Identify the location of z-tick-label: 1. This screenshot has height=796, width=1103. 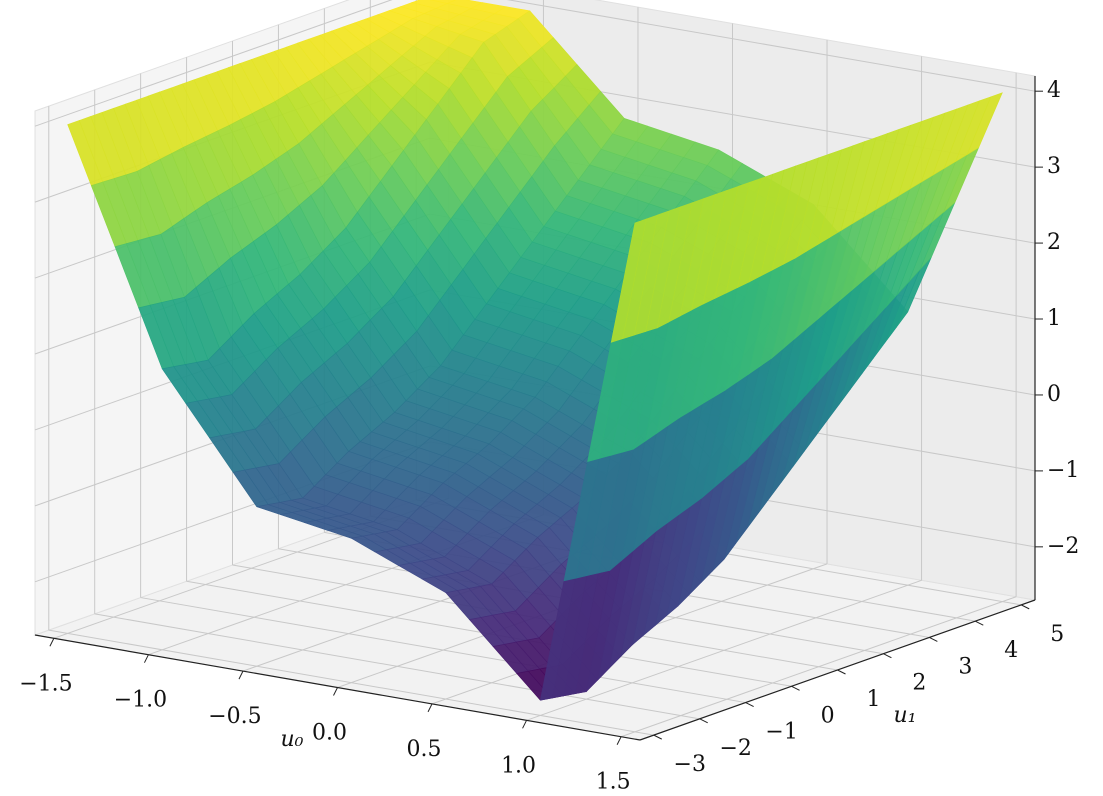
(1054, 318).